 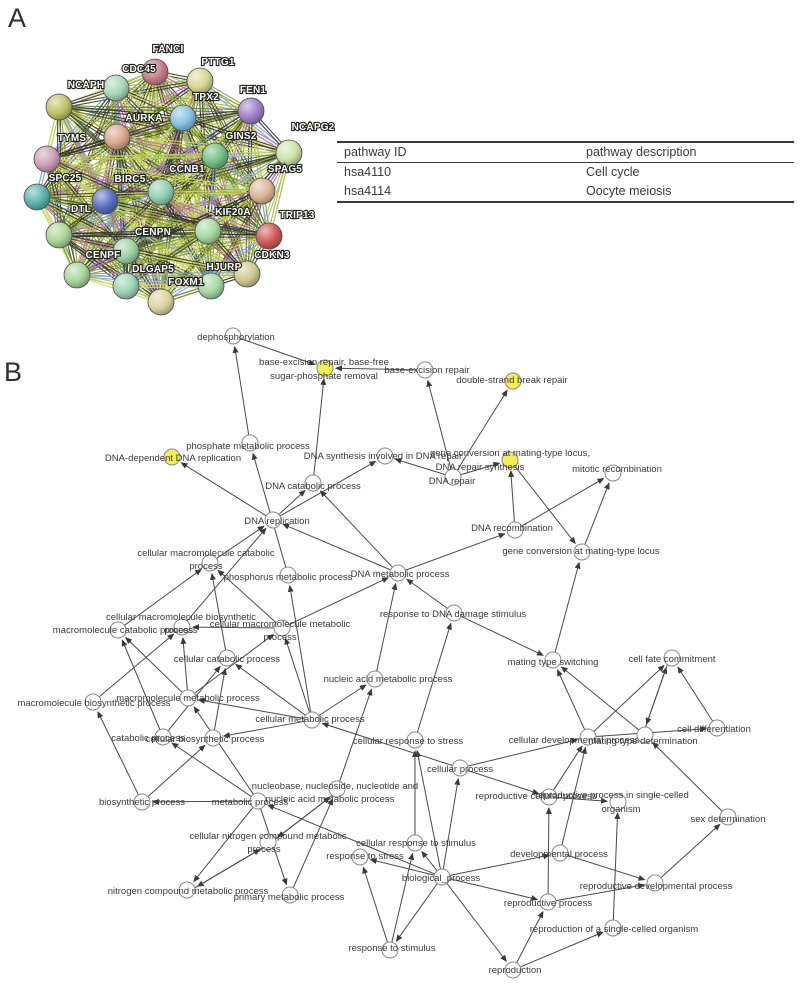 I want to click on go-label: cell fate commitment, so click(x=671, y=659).